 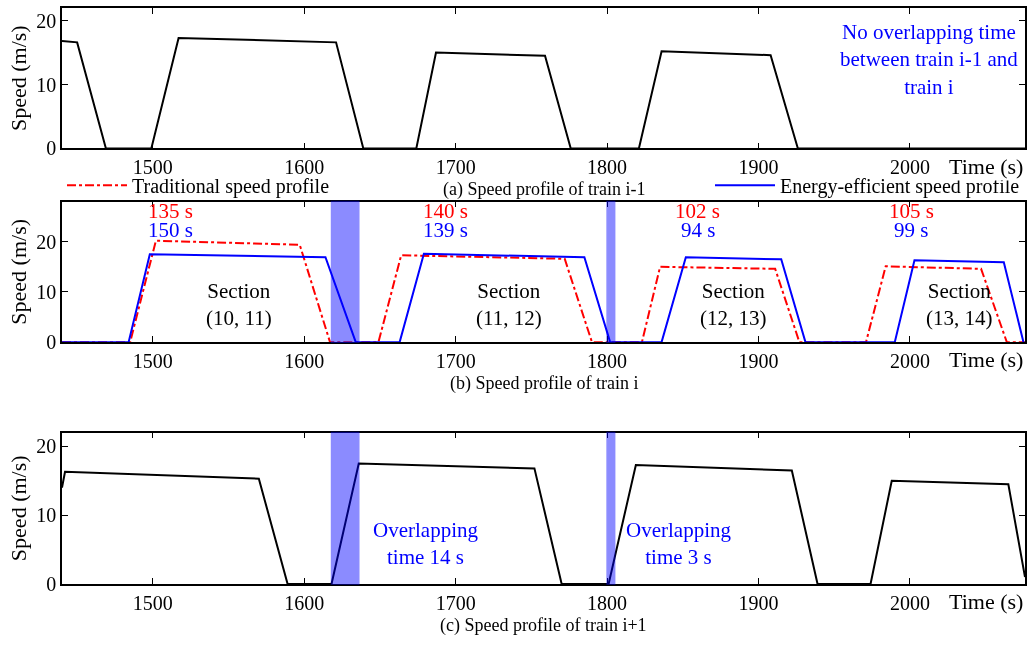 I want to click on annotation: Overlapping time 14 s, so click(x=426, y=544).